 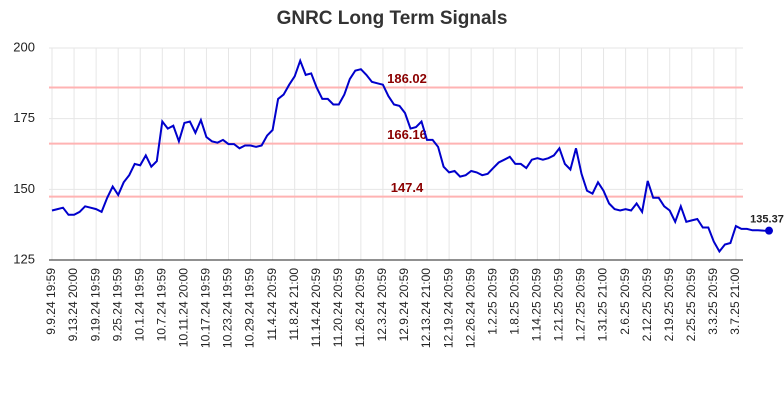 I want to click on last-value-label: 135.37, so click(x=767, y=220).